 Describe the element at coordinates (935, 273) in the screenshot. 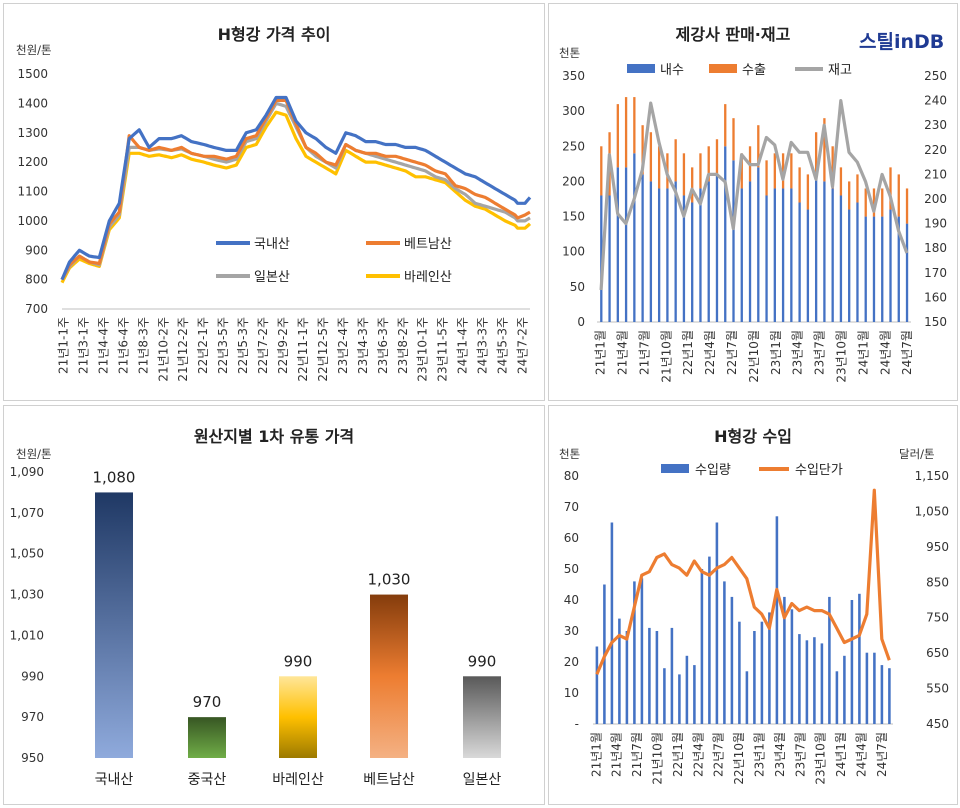

I see `y-right-tick-label: 170` at that location.